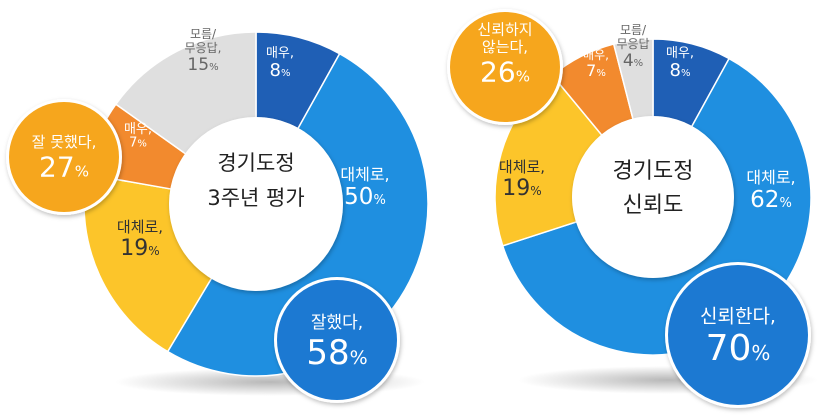  What do you see at coordinates (203, 48) in the screenshot?
I see `slice-label-4-label: 무응답,` at bounding box center [203, 48].